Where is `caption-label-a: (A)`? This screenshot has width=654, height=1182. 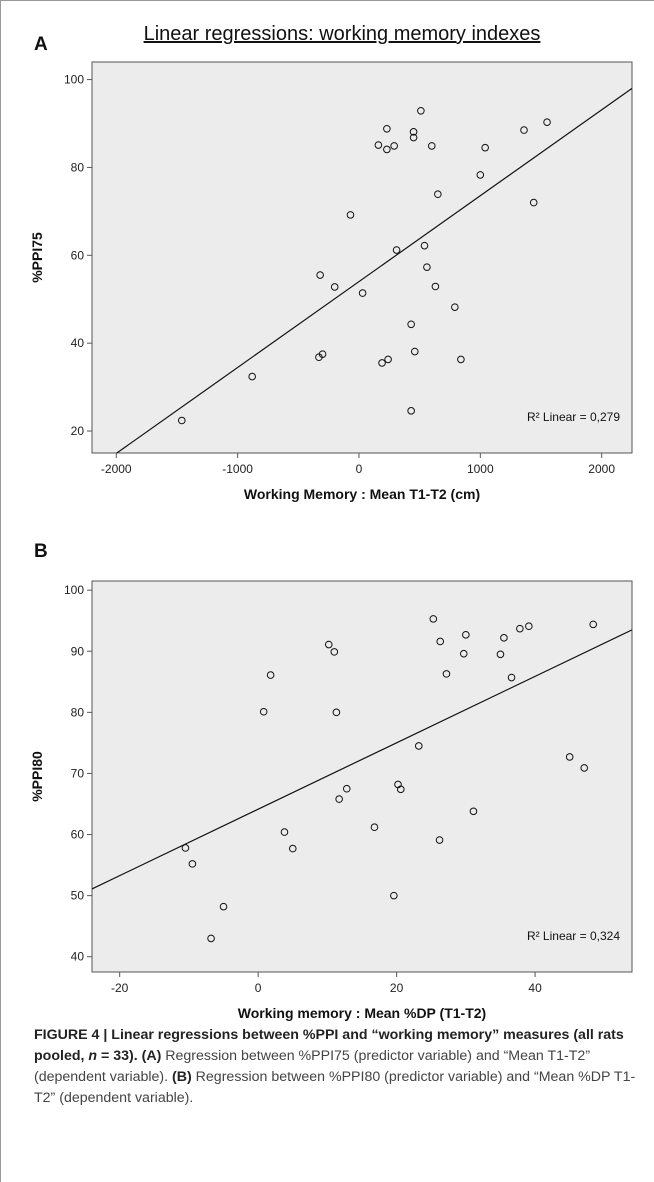
caption-label-a: (A) is located at coordinates (151, 1056).